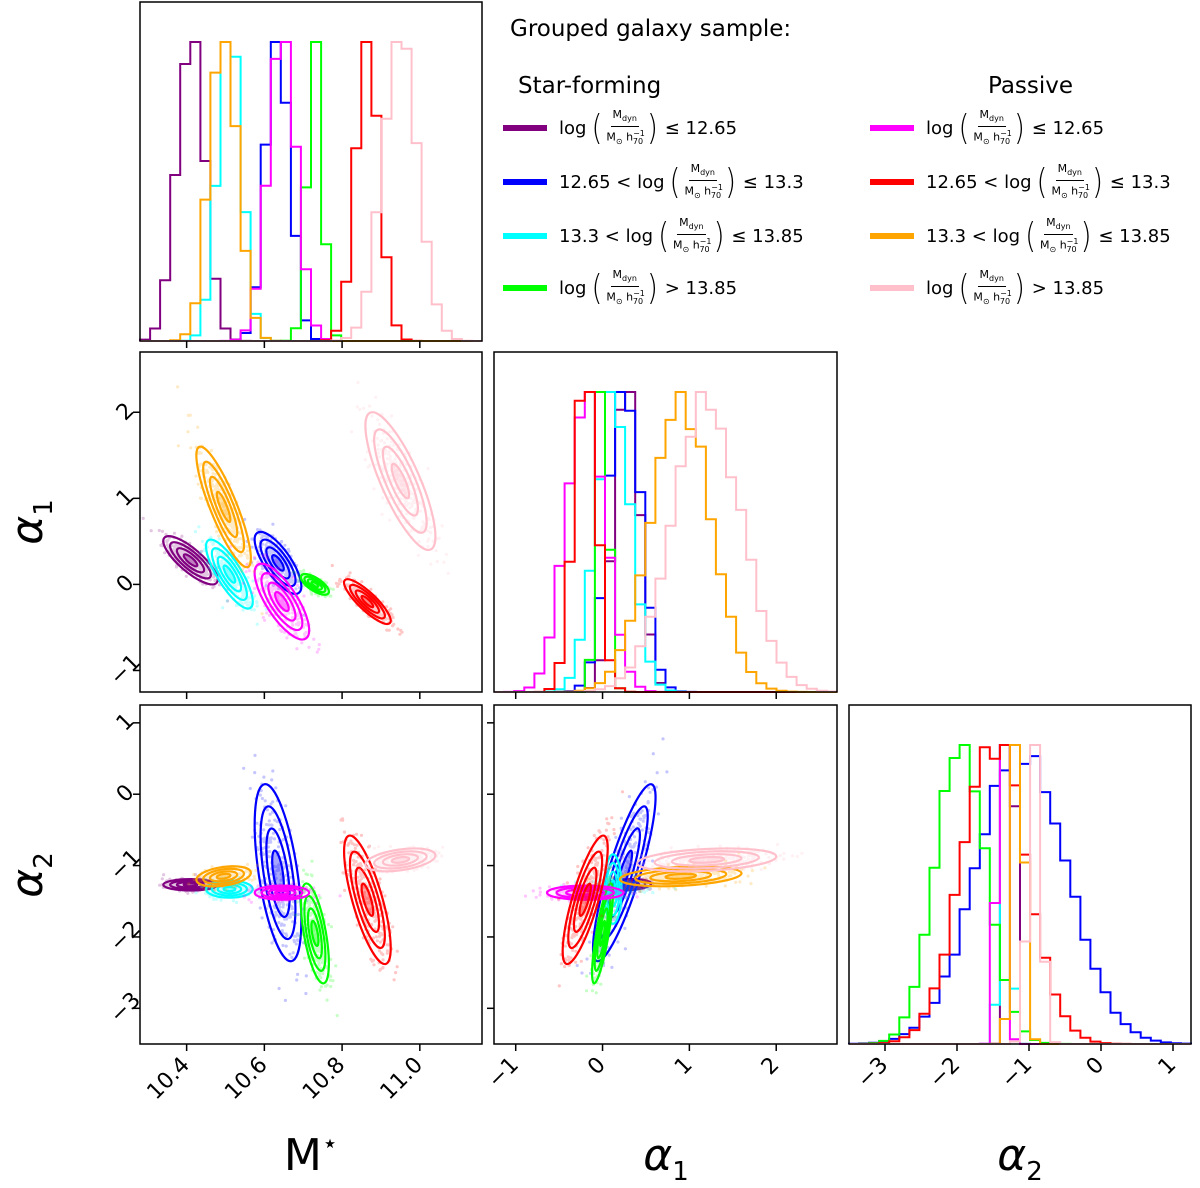 The image size is (1200, 1188). I want to click on legend-title: Grouped galaxy sample:, so click(651, 29).